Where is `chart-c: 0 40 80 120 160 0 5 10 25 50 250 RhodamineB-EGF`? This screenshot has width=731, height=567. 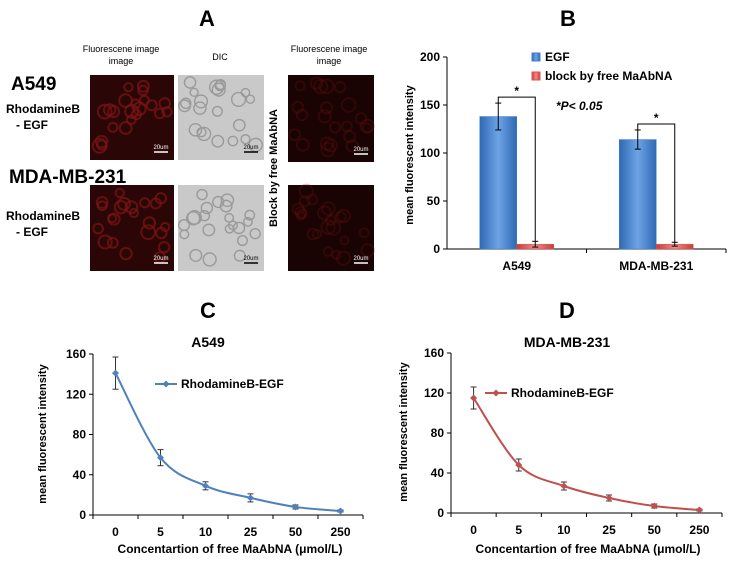 chart-c: 0 40 80 120 160 0 5 10 25 50 250 RhodamineB-EGF is located at coordinates (215, 443).